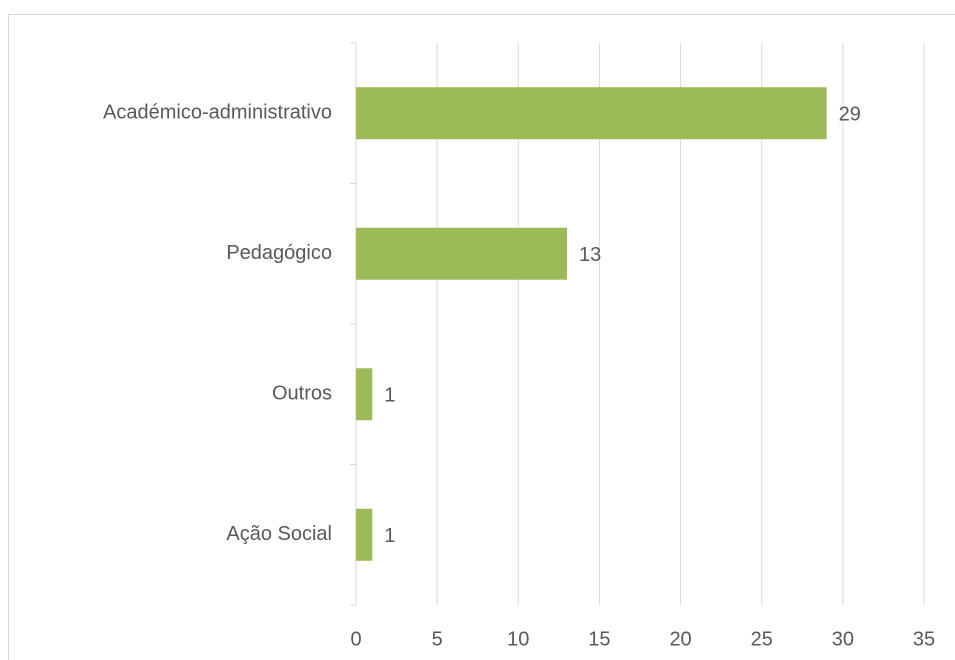  I want to click on x-tick-label: 10, so click(518, 639).